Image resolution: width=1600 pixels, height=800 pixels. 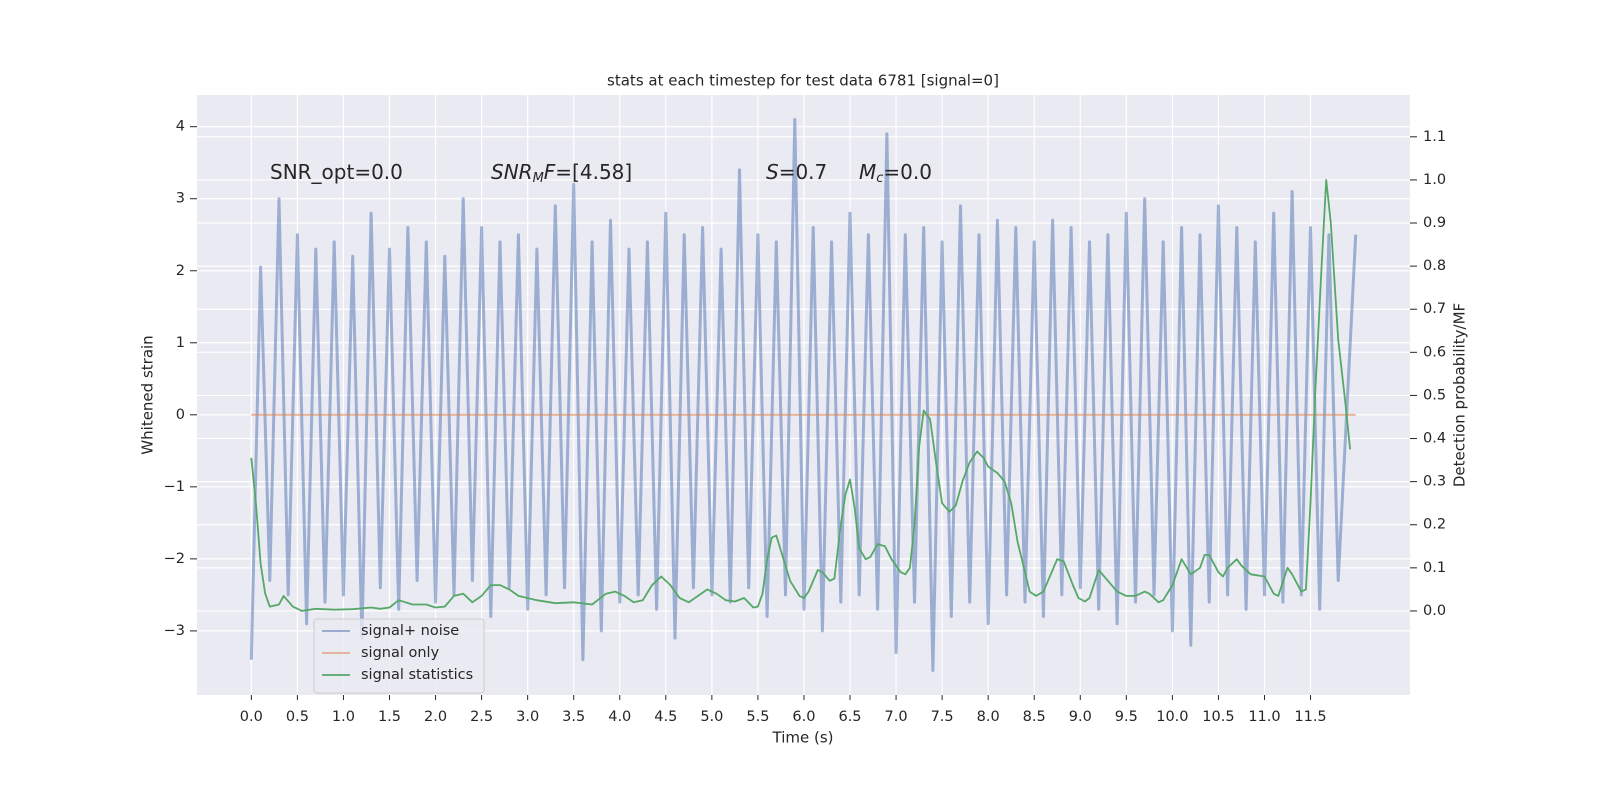 I want to click on x-tick-label: 10.0, so click(x=1172, y=717).